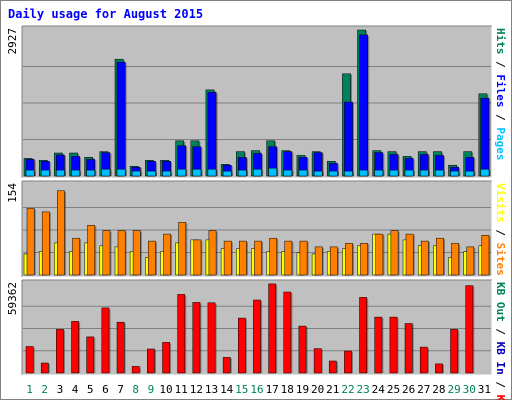 The height and width of the screenshot is (404, 512). I want to click on legend-entry: KB In, so click(500, 358).